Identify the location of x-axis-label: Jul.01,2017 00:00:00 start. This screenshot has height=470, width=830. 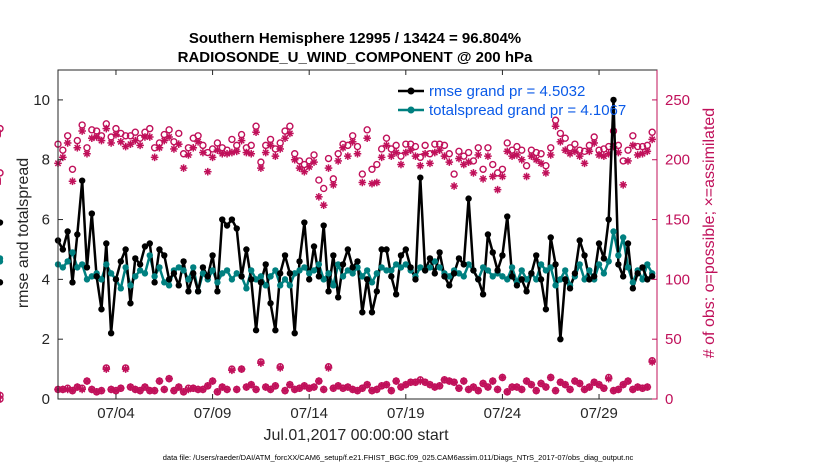
(356, 435).